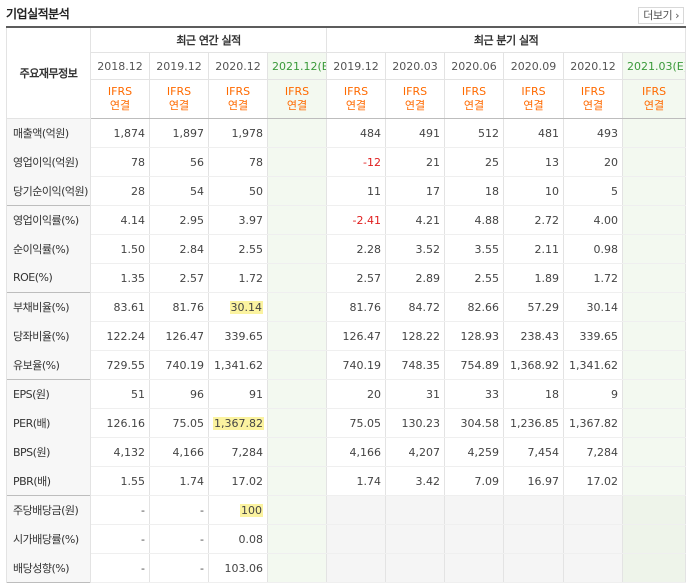  I want to click on table-cell: 17.02, so click(593, 481).